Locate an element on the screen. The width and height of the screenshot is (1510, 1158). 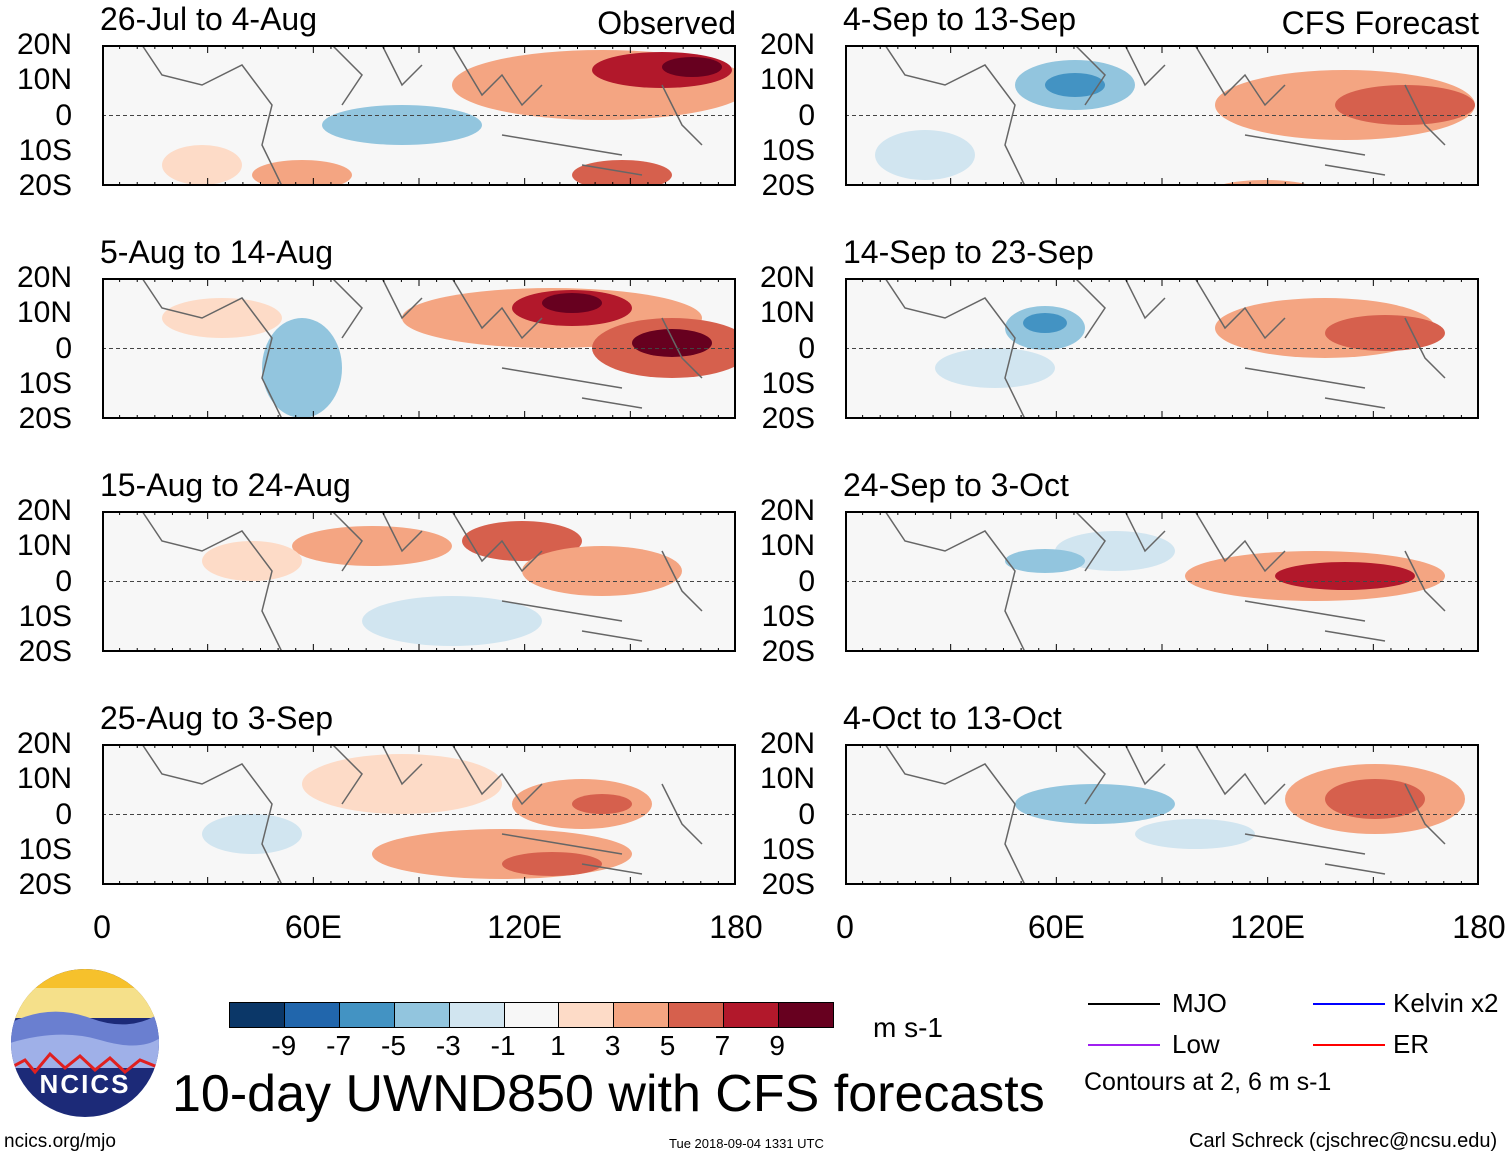
ncics-logo: NCICS is located at coordinates (85, 1043).